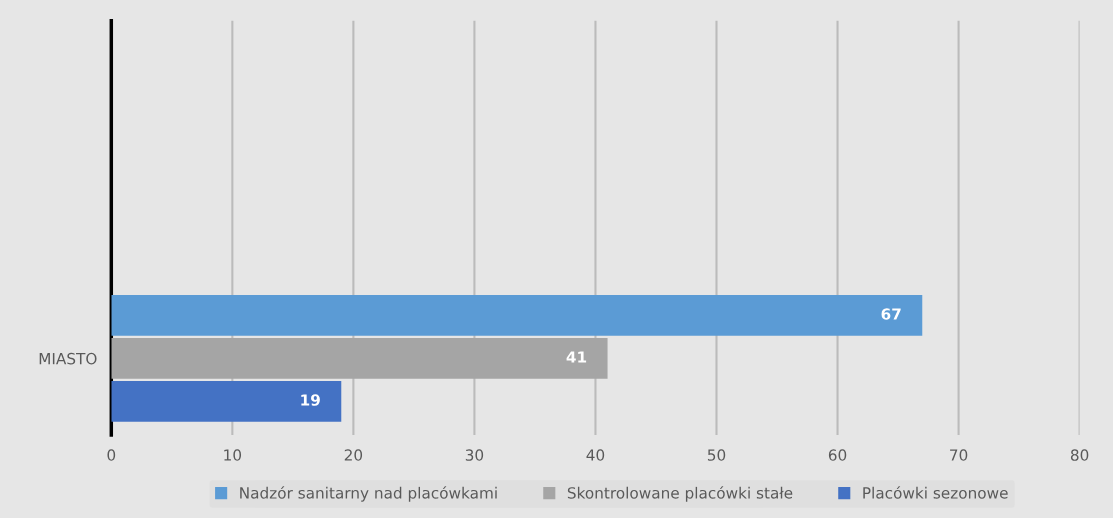  I want to click on x-tick-label: 50, so click(716, 455).